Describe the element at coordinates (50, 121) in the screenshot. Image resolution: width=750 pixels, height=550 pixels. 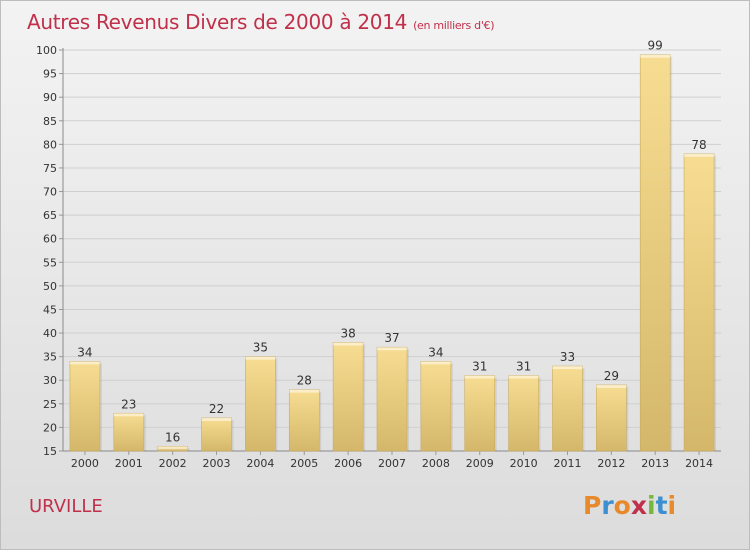
I see `y-tick-label: 85` at that location.